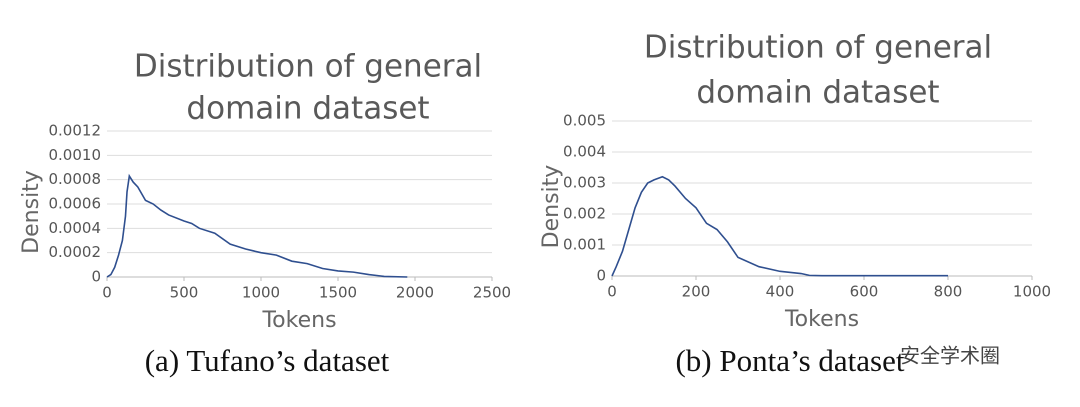 The image size is (1080, 407). Describe the element at coordinates (75, 131) in the screenshot. I see `y-tick-label: 0.0012` at that location.